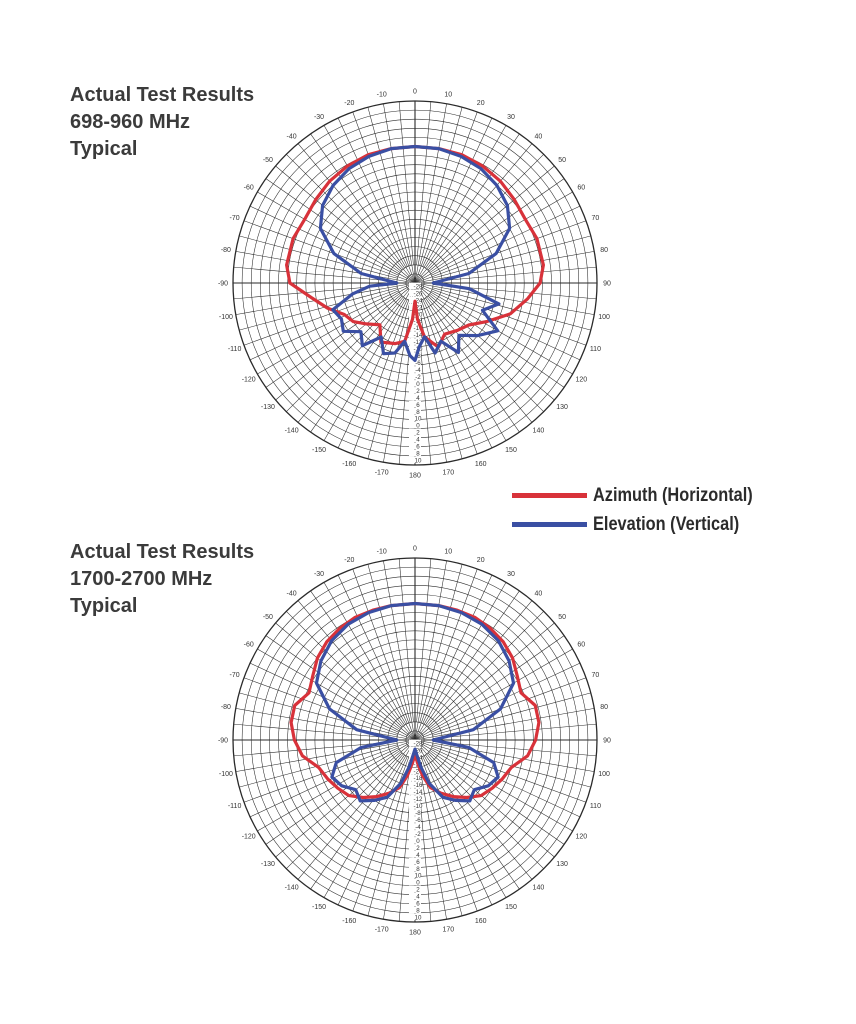 This screenshot has height=1024, width=856. Describe the element at coordinates (418, 813) in the screenshot. I see `radial-tick-label: -8` at that location.